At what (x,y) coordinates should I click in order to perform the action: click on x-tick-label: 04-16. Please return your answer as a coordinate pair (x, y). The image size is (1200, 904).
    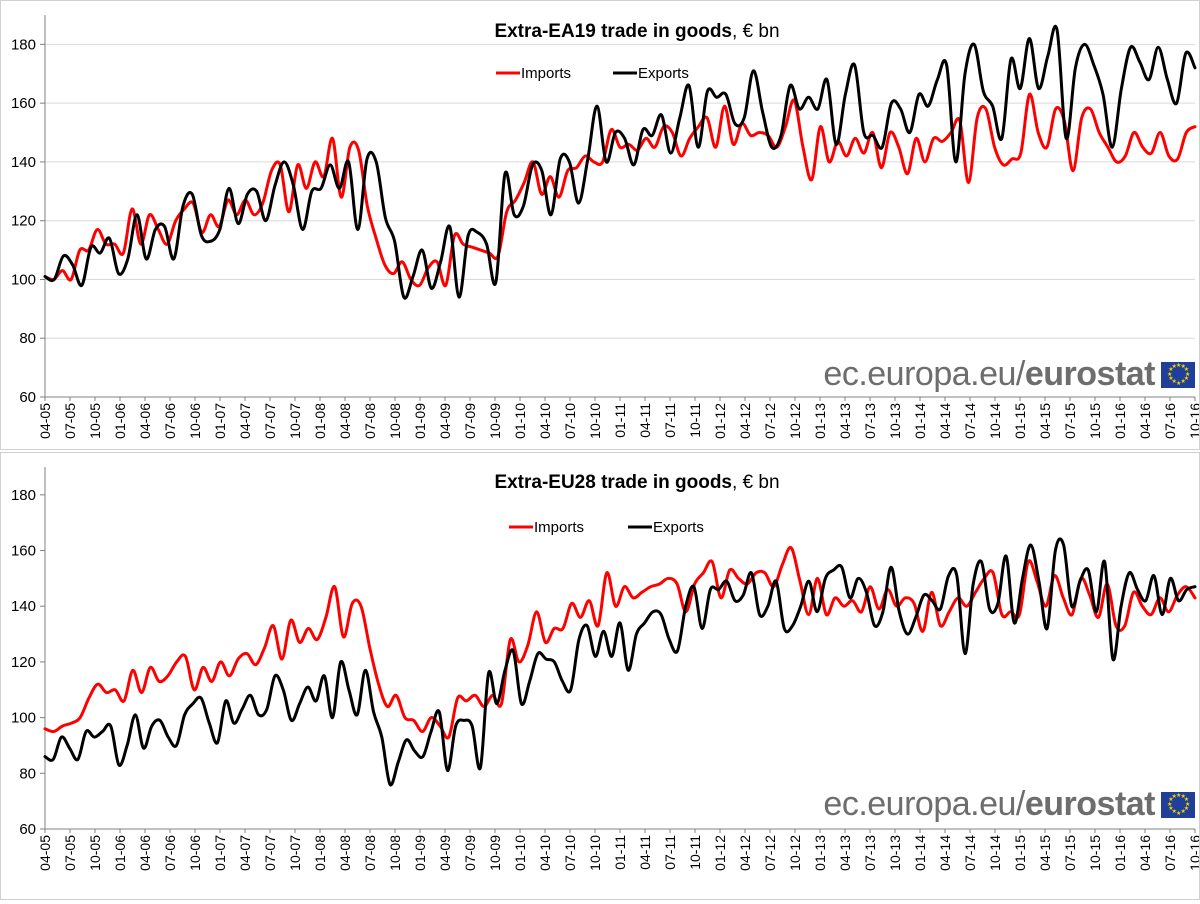
    Looking at the image, I should click on (1145, 853).